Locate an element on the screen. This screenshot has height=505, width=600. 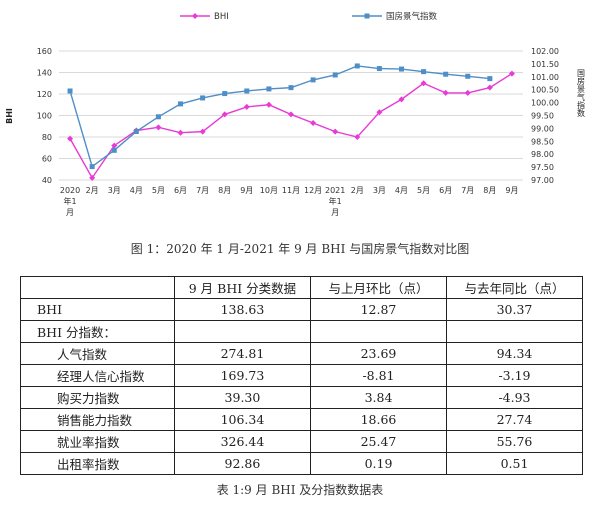
table-header-cell: 与上月环比（点） is located at coordinates (378, 287).